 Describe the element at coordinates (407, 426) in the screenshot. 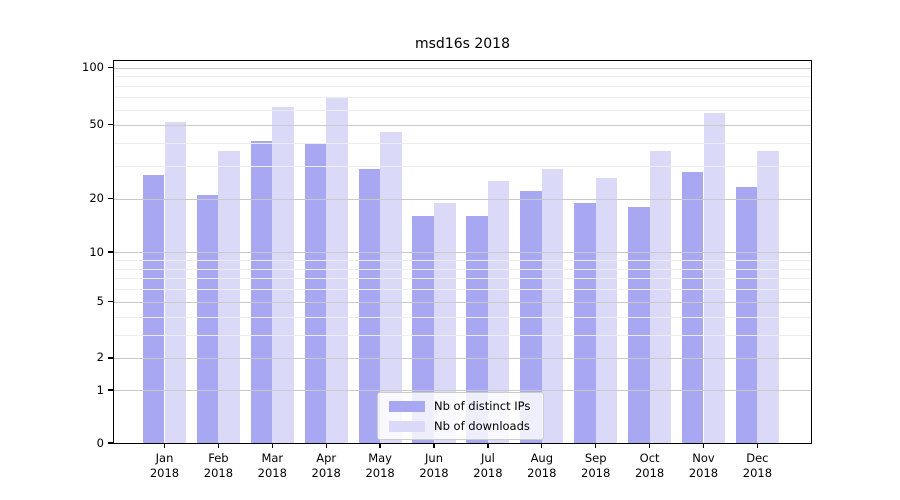

I see `legend-swatch-downloads` at that location.